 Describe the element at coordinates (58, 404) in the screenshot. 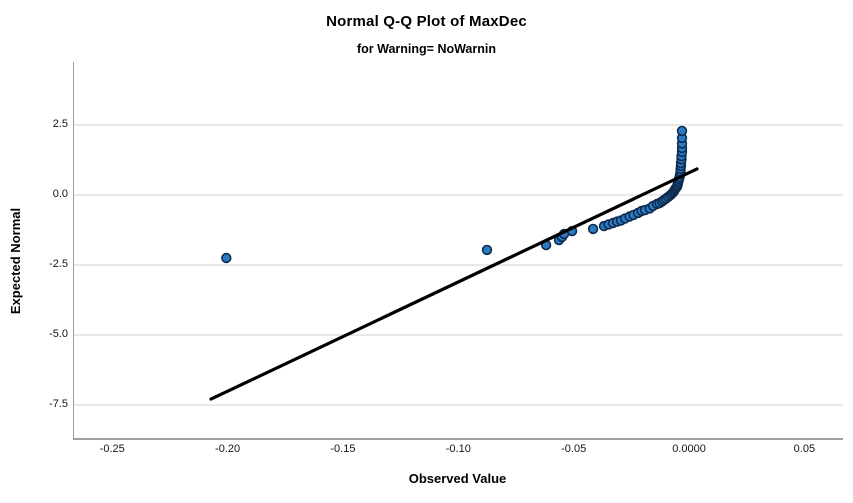

I see `y-tick-label: -7.5` at that location.